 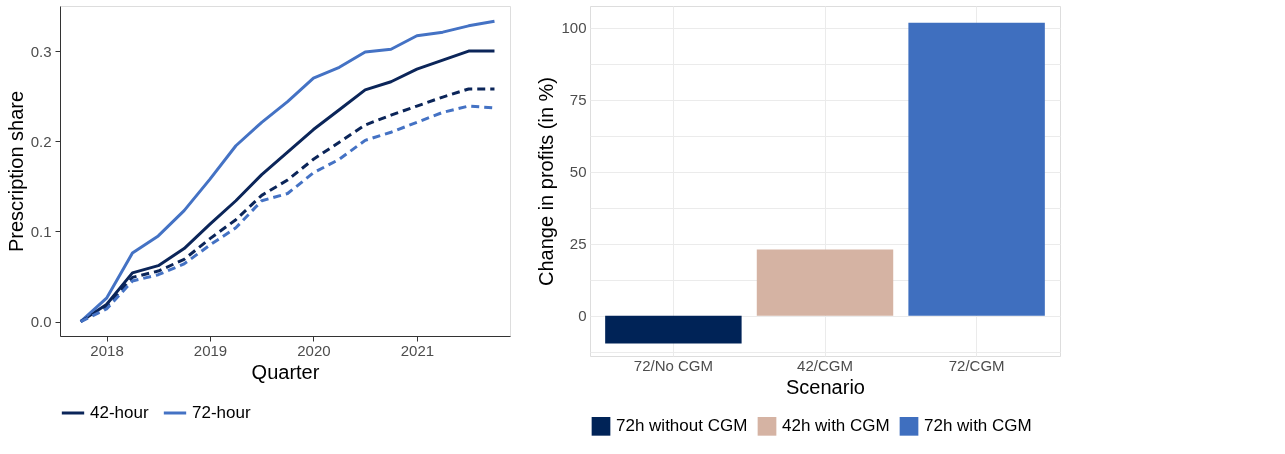 What do you see at coordinates (578, 100) in the screenshot?
I see `y-tick-label: 75` at bounding box center [578, 100].